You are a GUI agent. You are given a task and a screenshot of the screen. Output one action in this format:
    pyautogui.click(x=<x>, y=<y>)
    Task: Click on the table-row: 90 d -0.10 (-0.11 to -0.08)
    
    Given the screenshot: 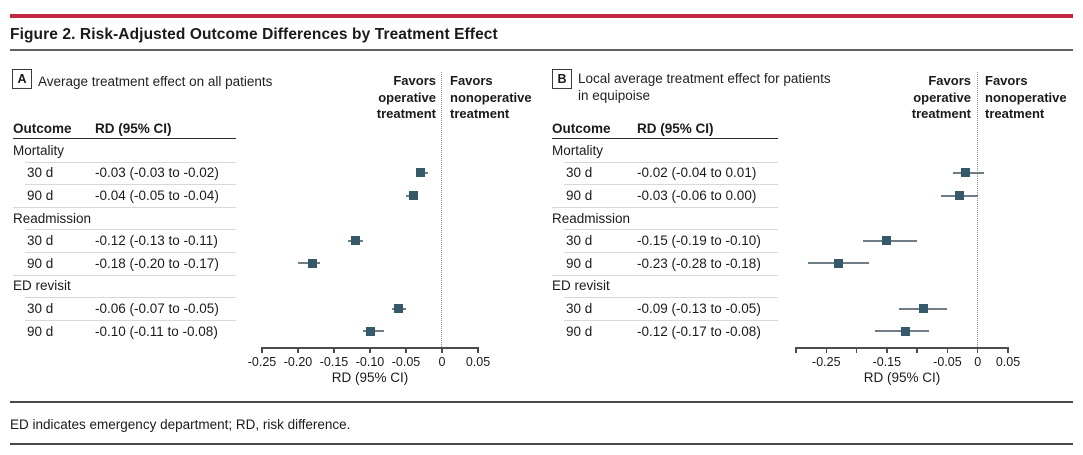 What is the action you would take?
    pyautogui.click(x=124, y=331)
    